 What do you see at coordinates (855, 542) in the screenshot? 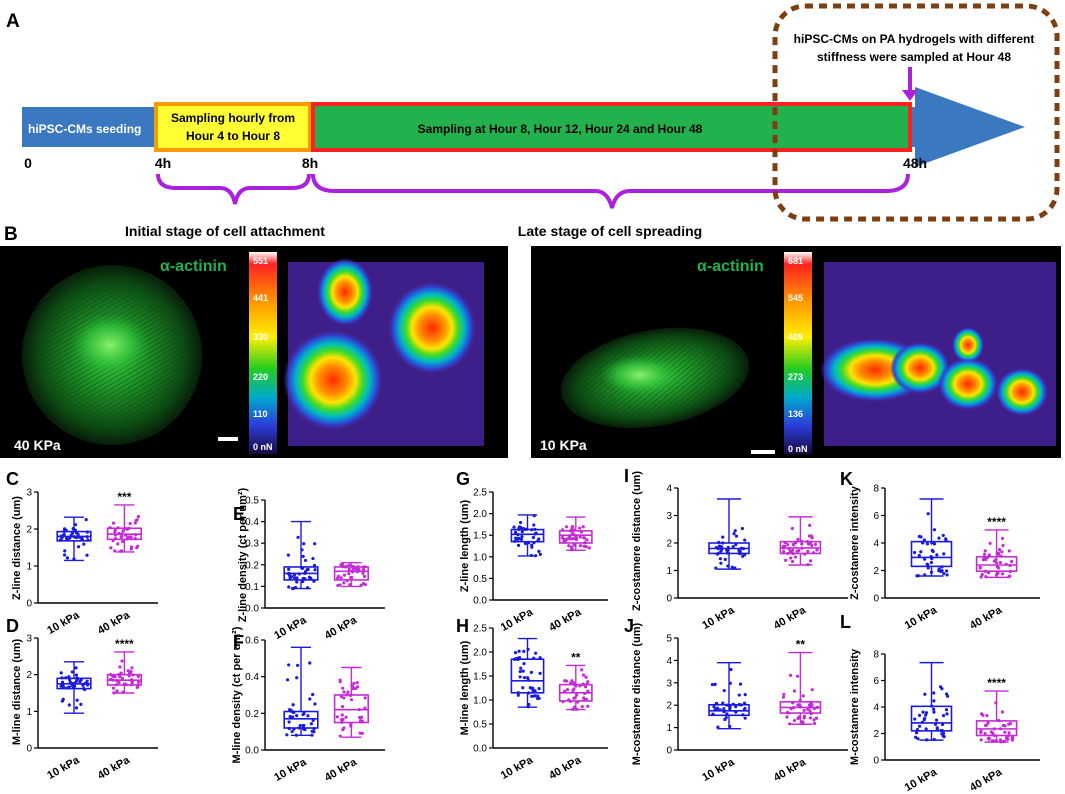
I see `y-axis-label: Z-costamere intensity` at bounding box center [855, 542].